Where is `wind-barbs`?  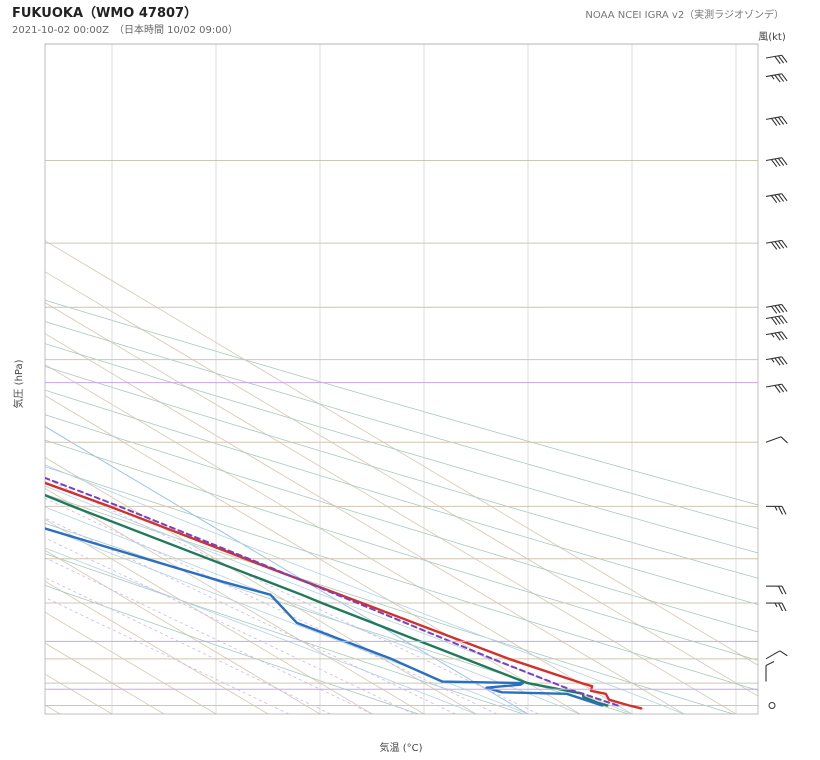
wind-barbs is located at coordinates (776, 382).